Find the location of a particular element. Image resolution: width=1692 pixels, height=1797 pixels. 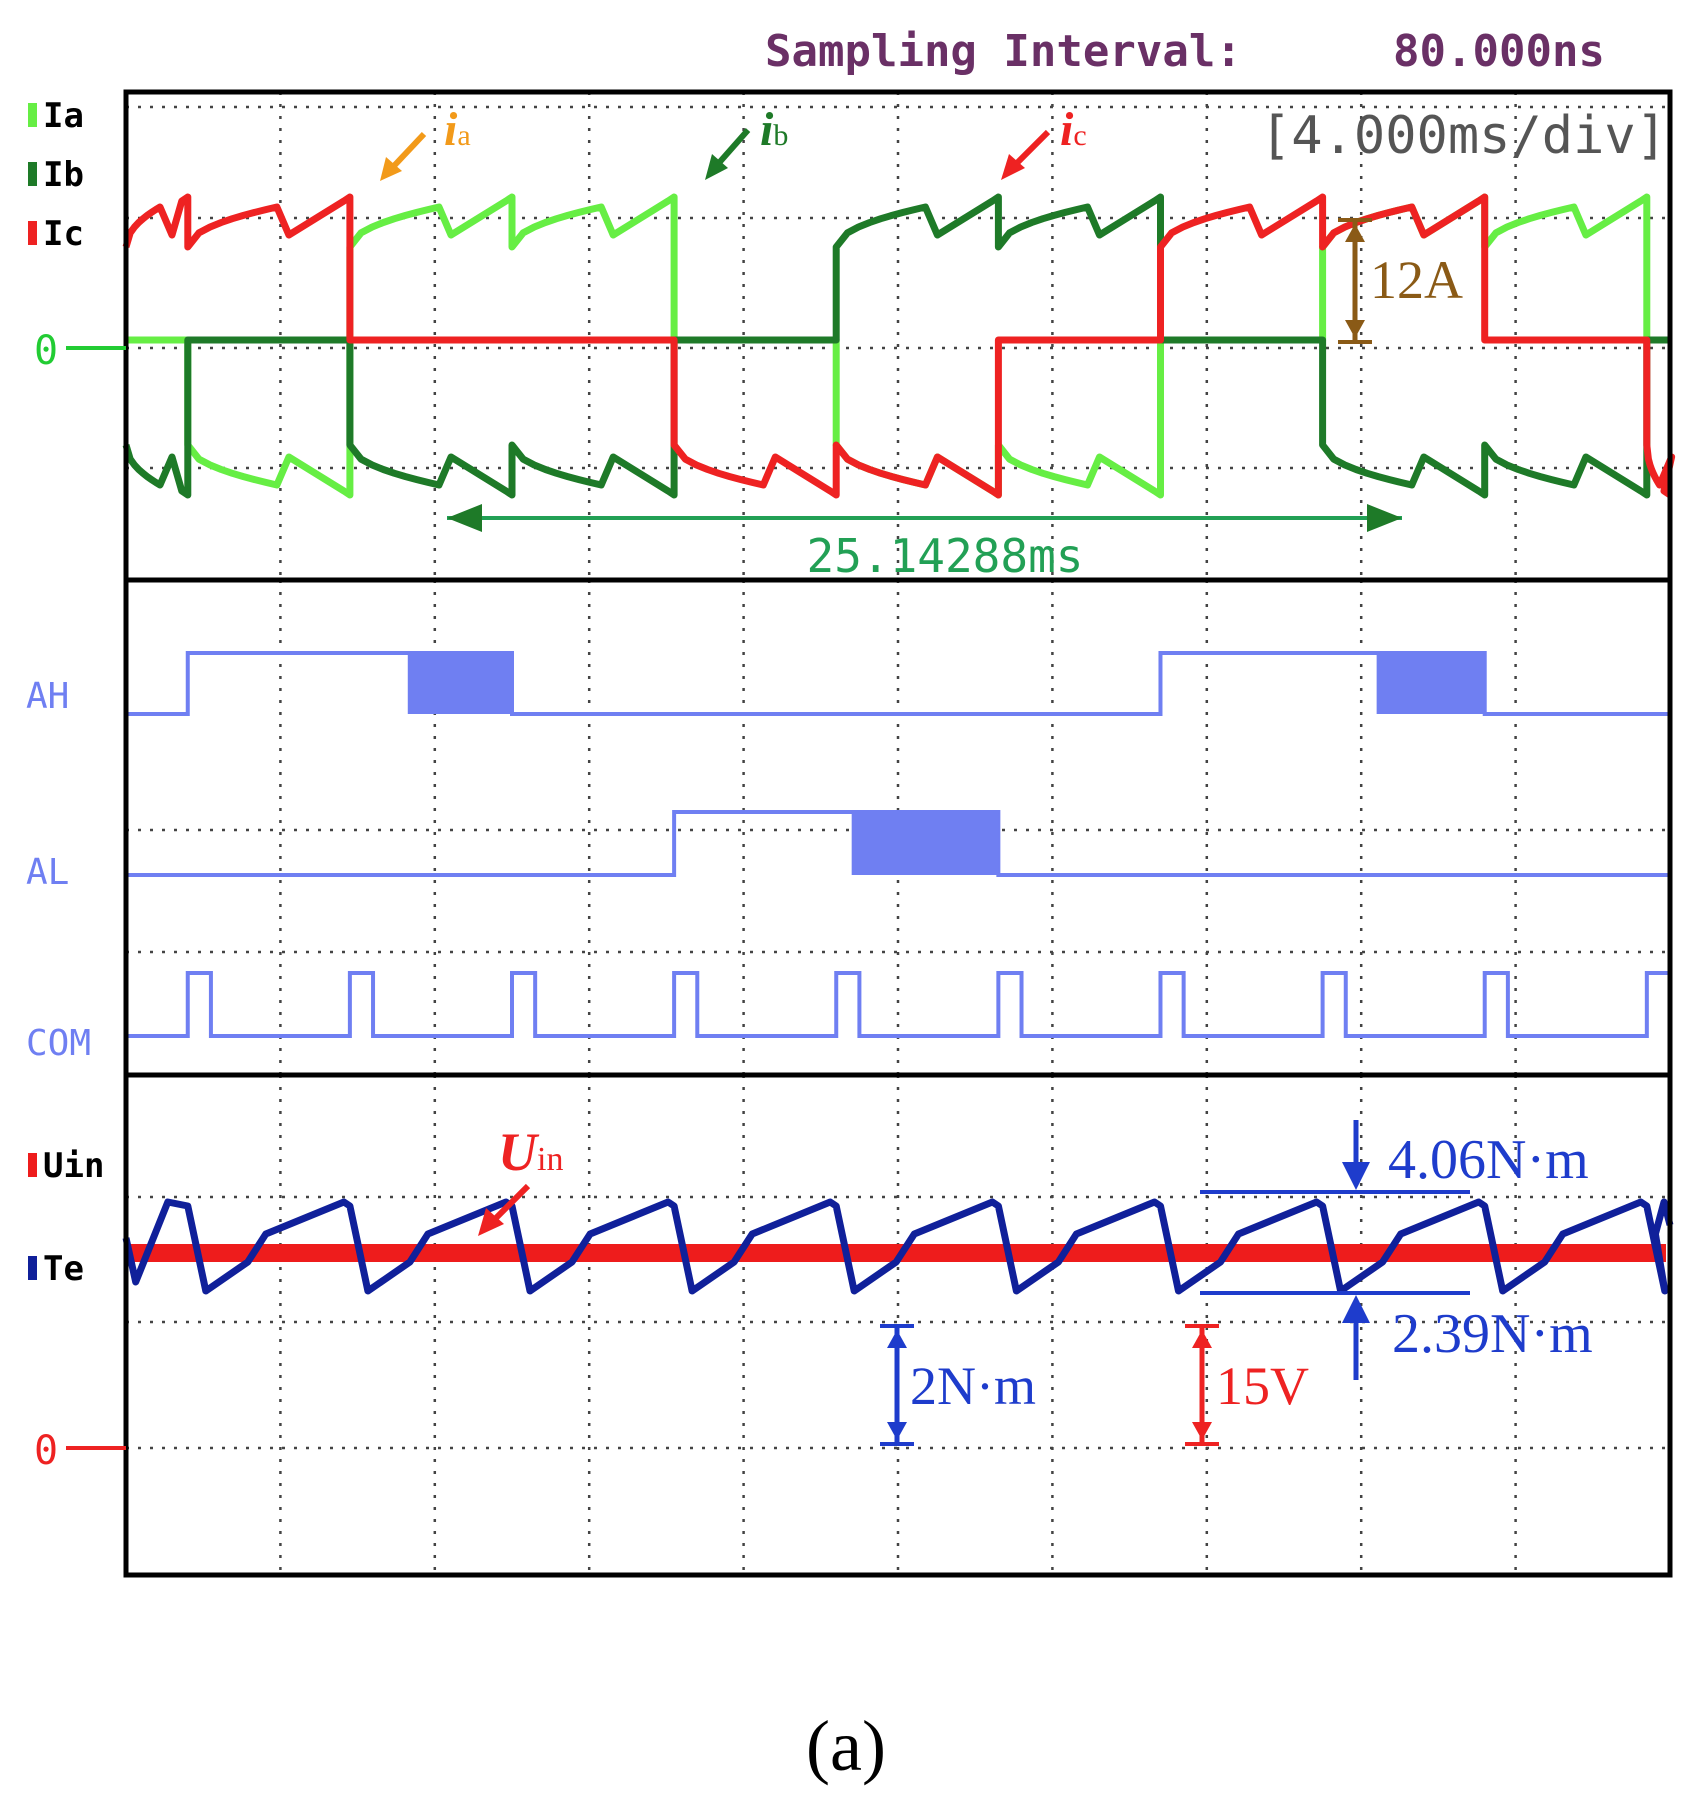

annotation-ib: ib is located at coordinates (746, 141).